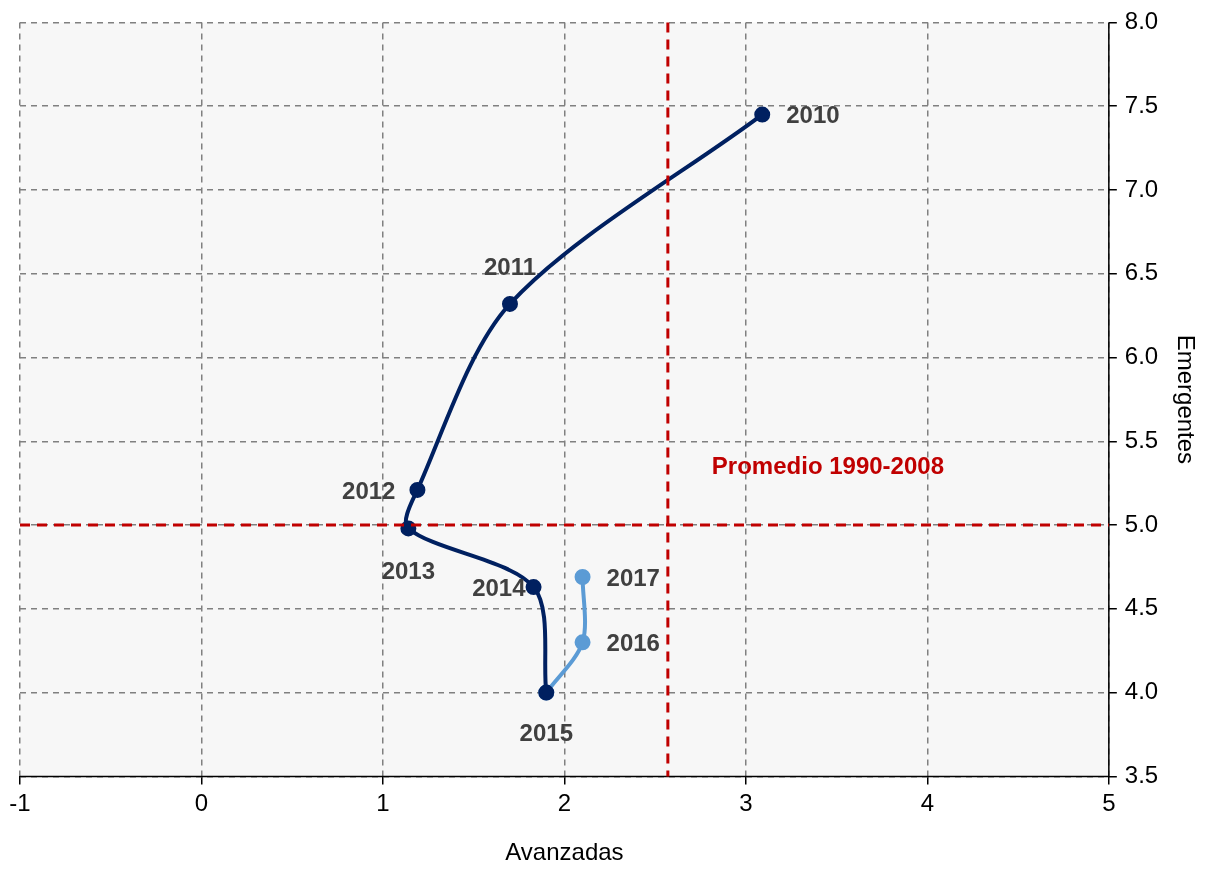 Image resolution: width=1219 pixels, height=876 pixels. I want to click on annotation: 2016, so click(633, 642).